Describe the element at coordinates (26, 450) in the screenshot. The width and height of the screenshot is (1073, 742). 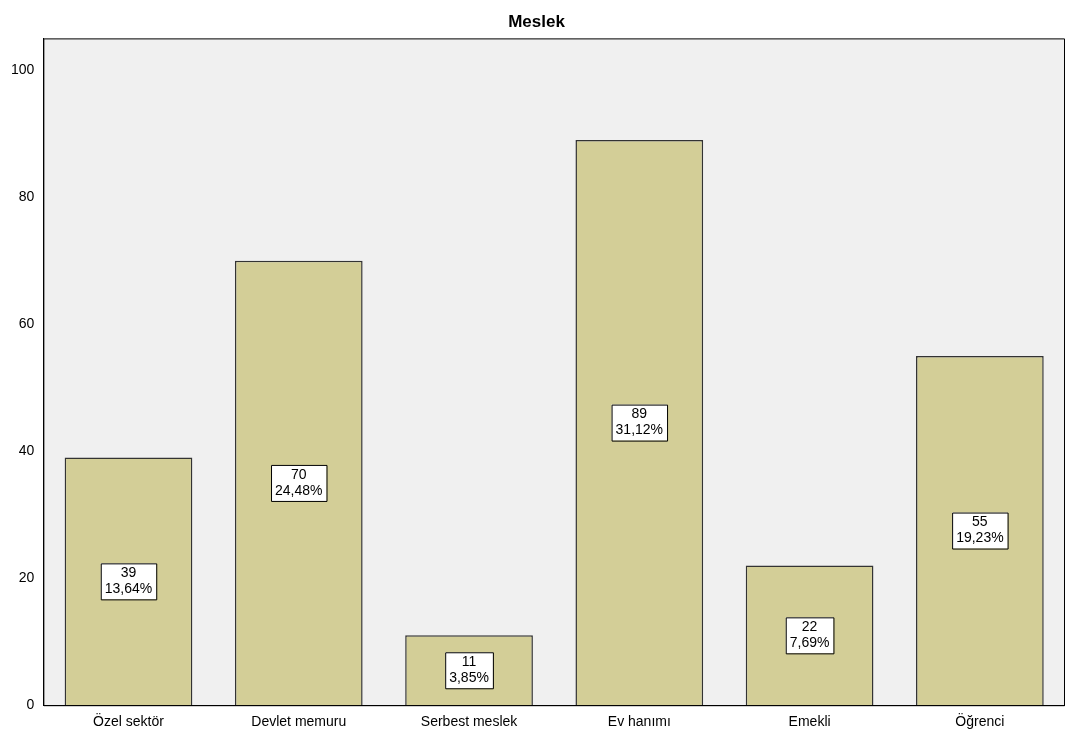
I see `y-tick-label: 40` at that location.